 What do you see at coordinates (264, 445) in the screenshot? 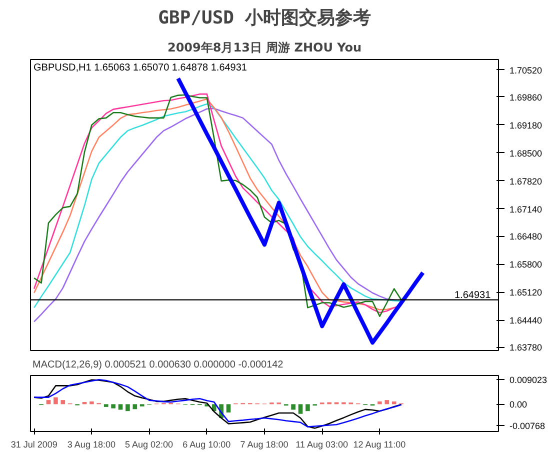
I see `x-tick-label: 7 Aug 18:00` at bounding box center [264, 445].